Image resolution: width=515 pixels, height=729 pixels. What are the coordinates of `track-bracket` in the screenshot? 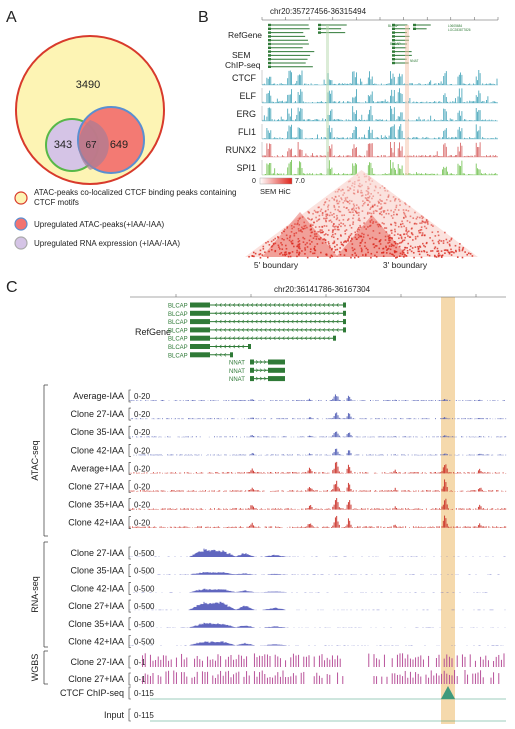 It's located at (129, 414).